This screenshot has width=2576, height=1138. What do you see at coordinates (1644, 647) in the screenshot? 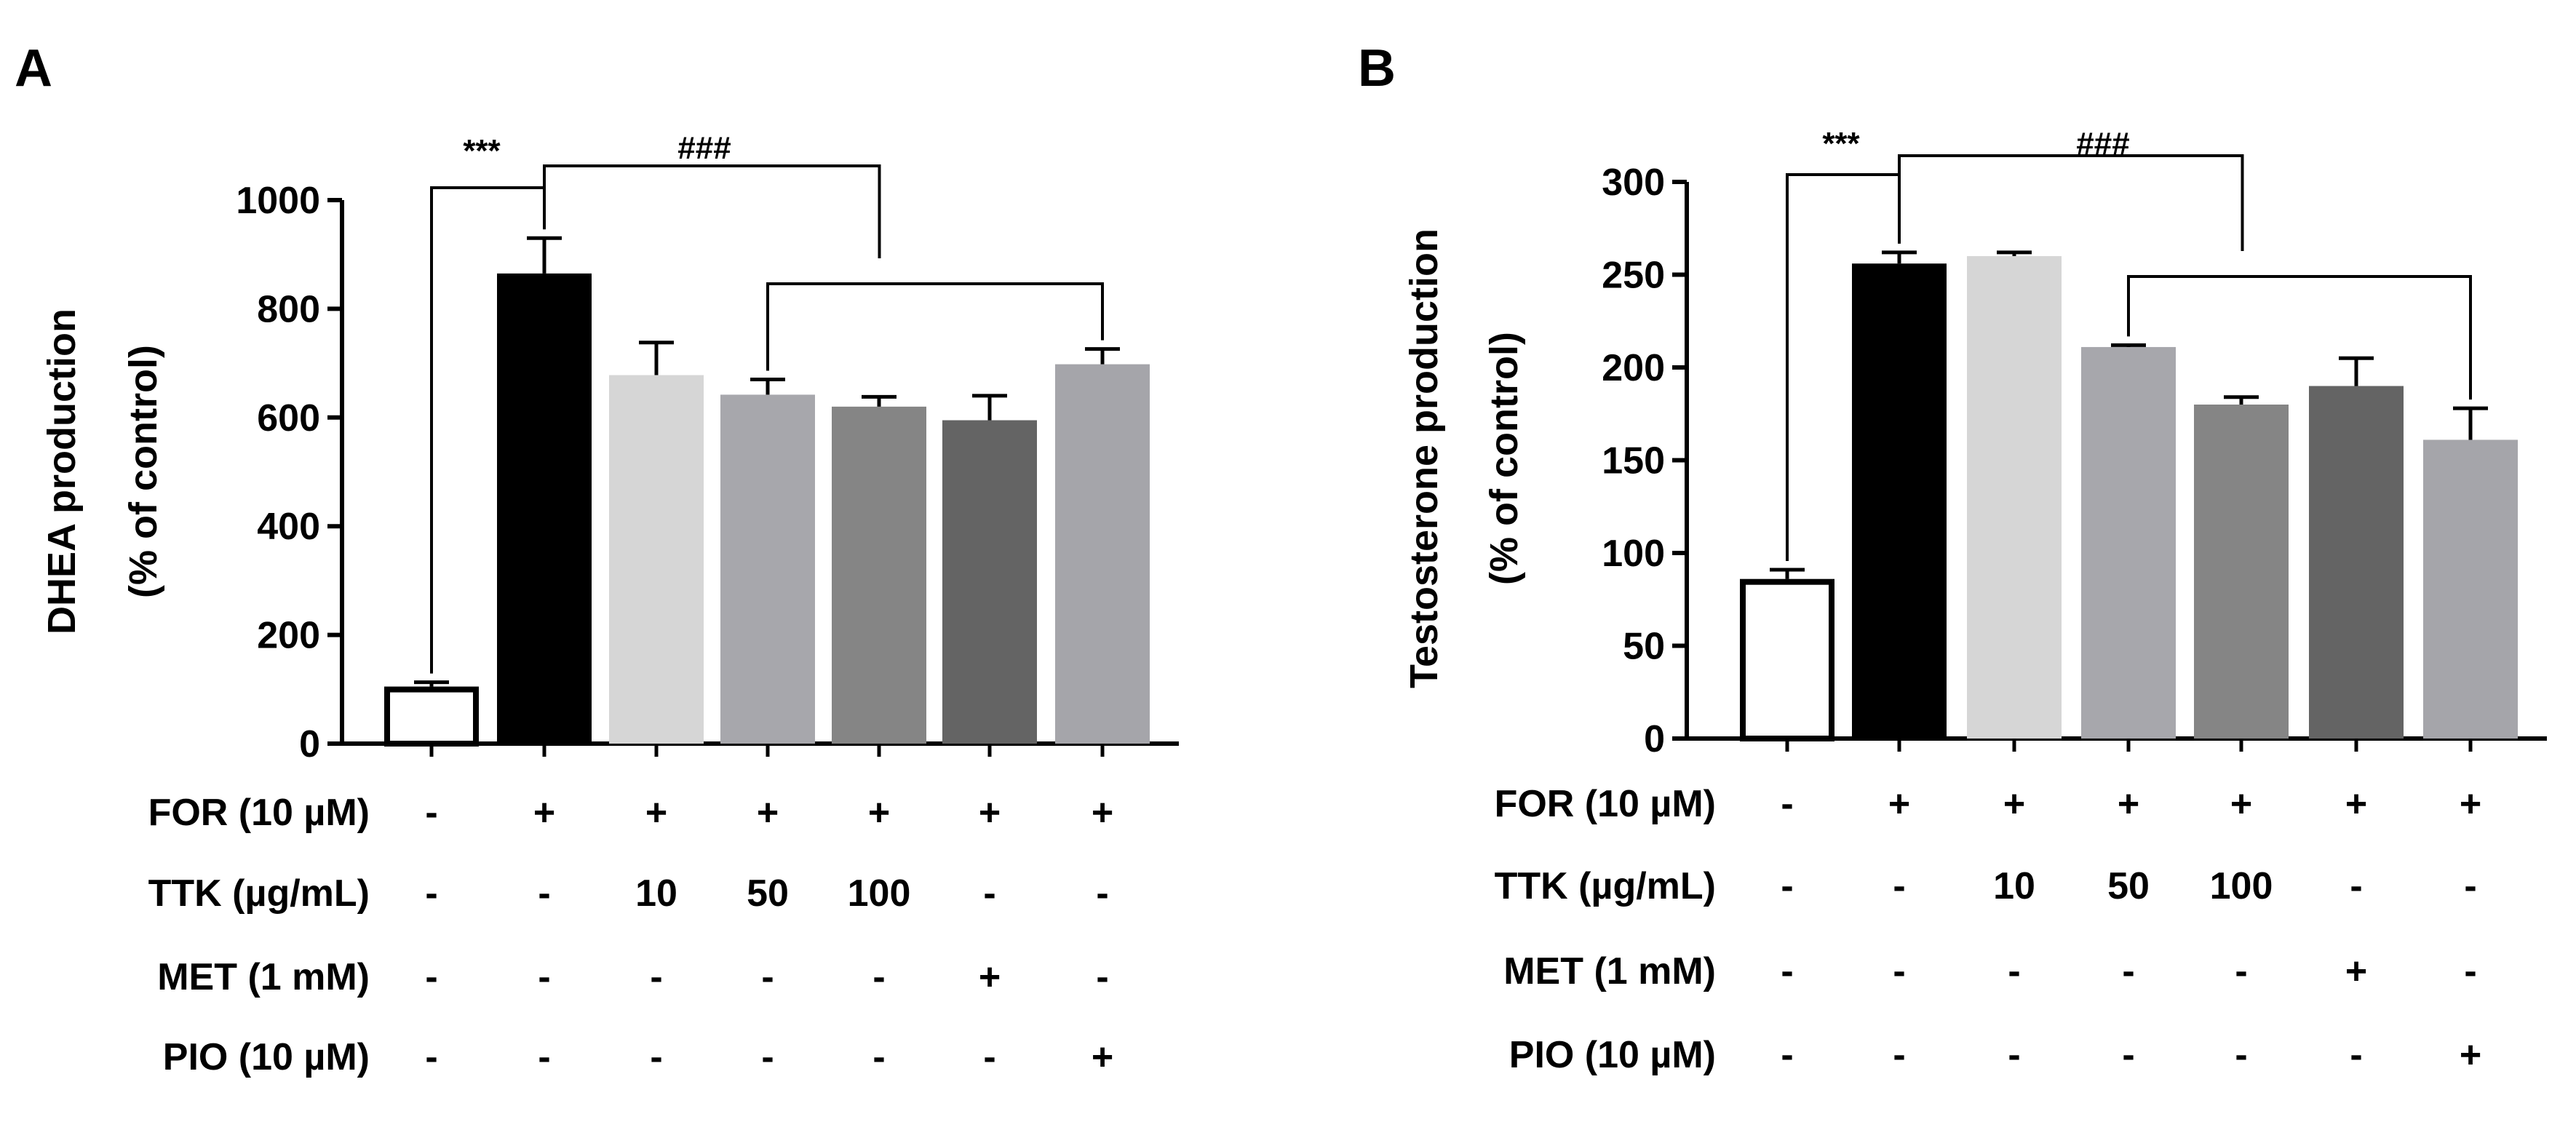
I see `y-tick-label: 50` at bounding box center [1644, 647].